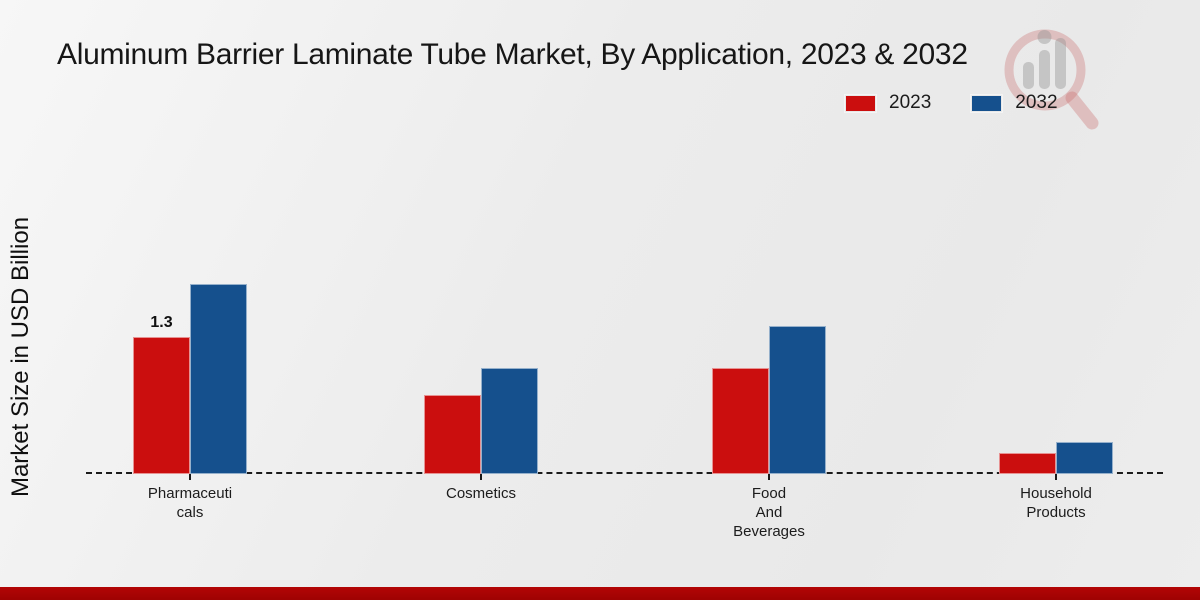 The width and height of the screenshot is (1200, 600). I want to click on legend-swatch-2023, so click(860, 103).